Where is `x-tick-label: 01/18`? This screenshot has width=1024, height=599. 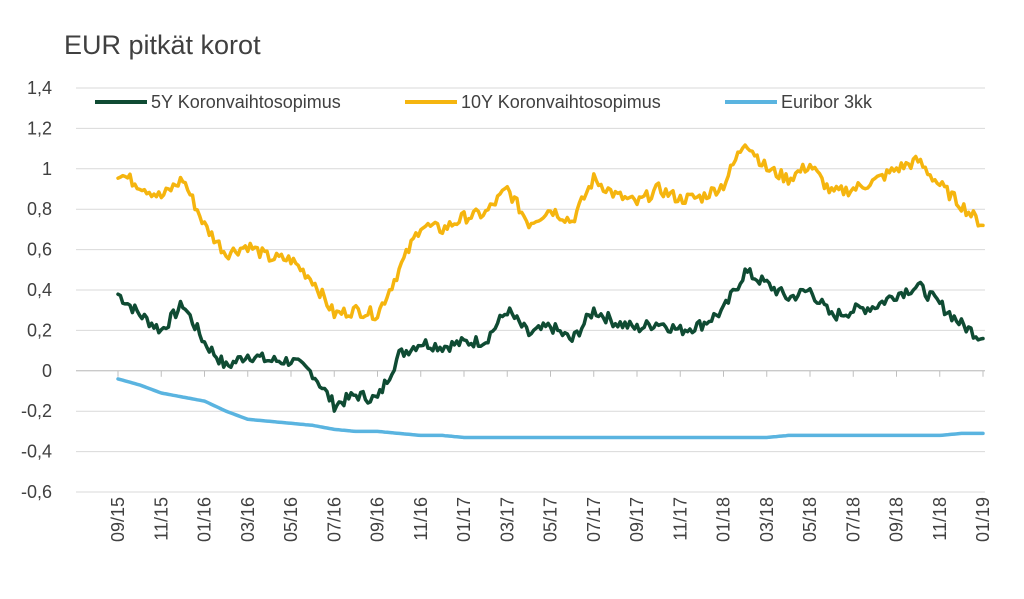
x-tick-label: 01/18 is located at coordinates (724, 519).